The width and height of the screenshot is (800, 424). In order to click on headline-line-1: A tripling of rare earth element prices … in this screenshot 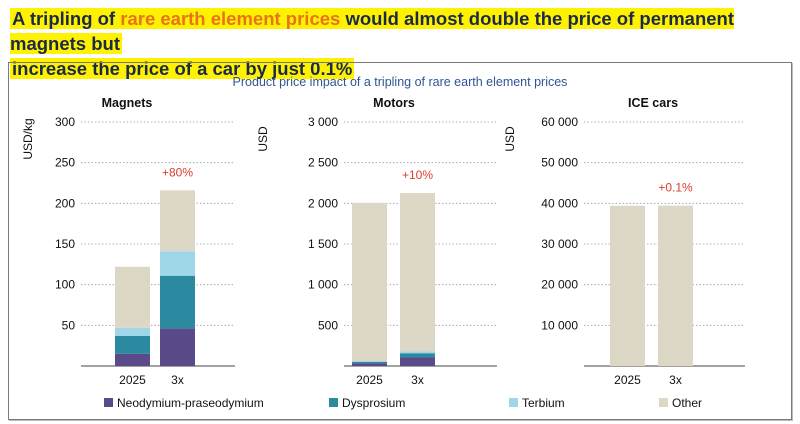, I will do `click(372, 31)`.